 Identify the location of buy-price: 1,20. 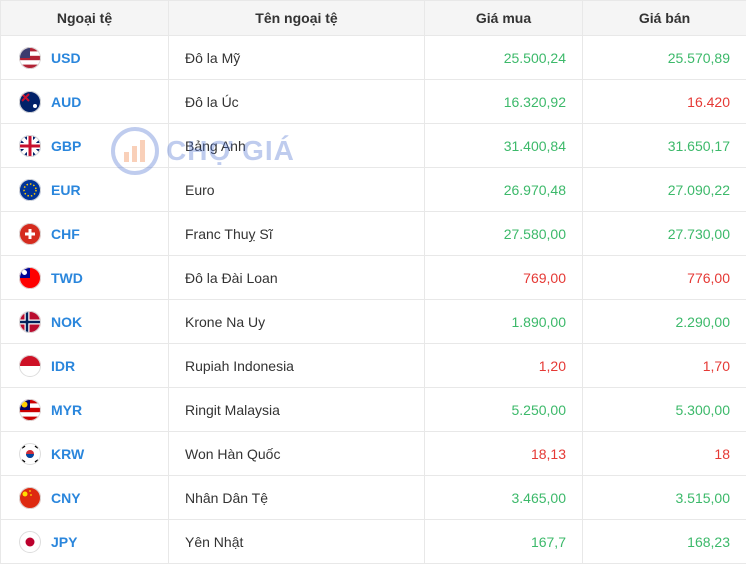
(503, 365).